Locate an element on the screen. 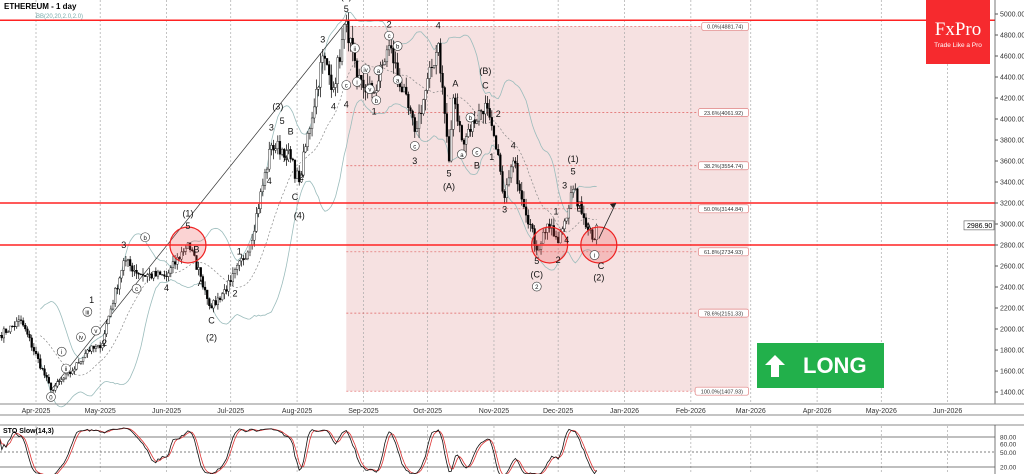  wave-label: B is located at coordinates (196, 249).